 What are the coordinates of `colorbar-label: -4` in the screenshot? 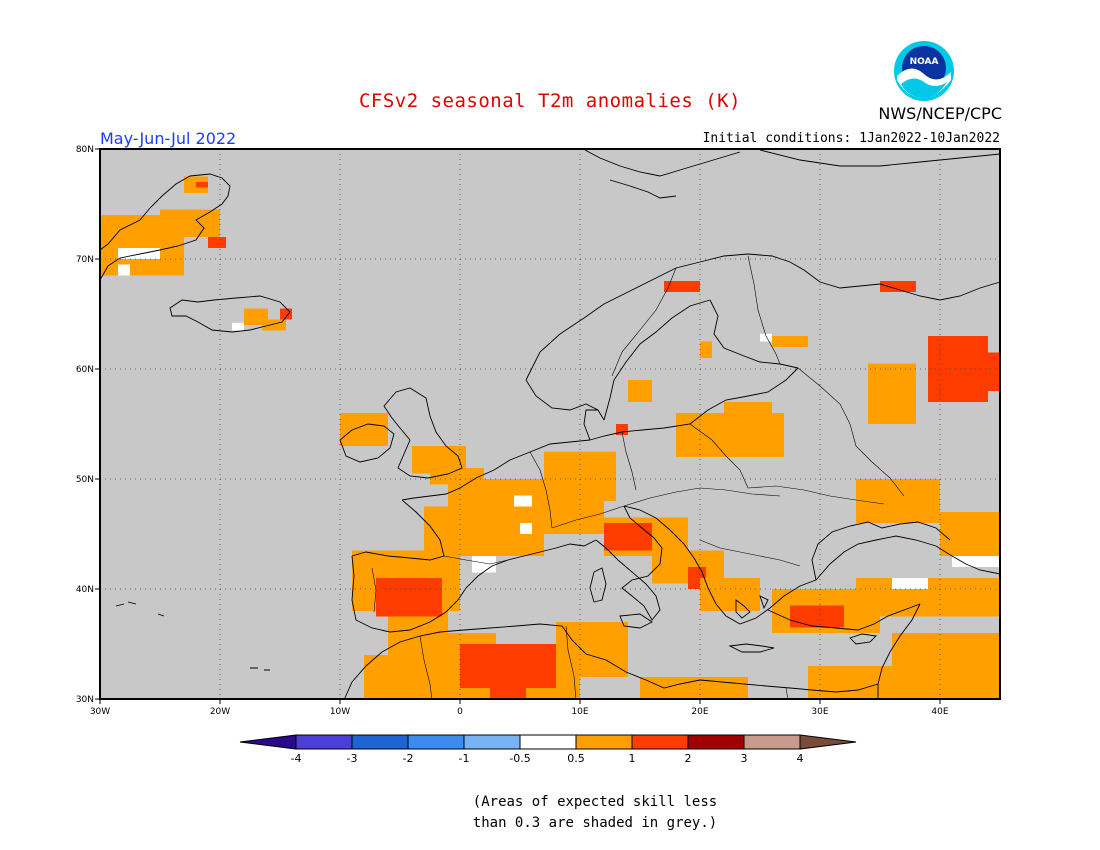 It's located at (296, 758).